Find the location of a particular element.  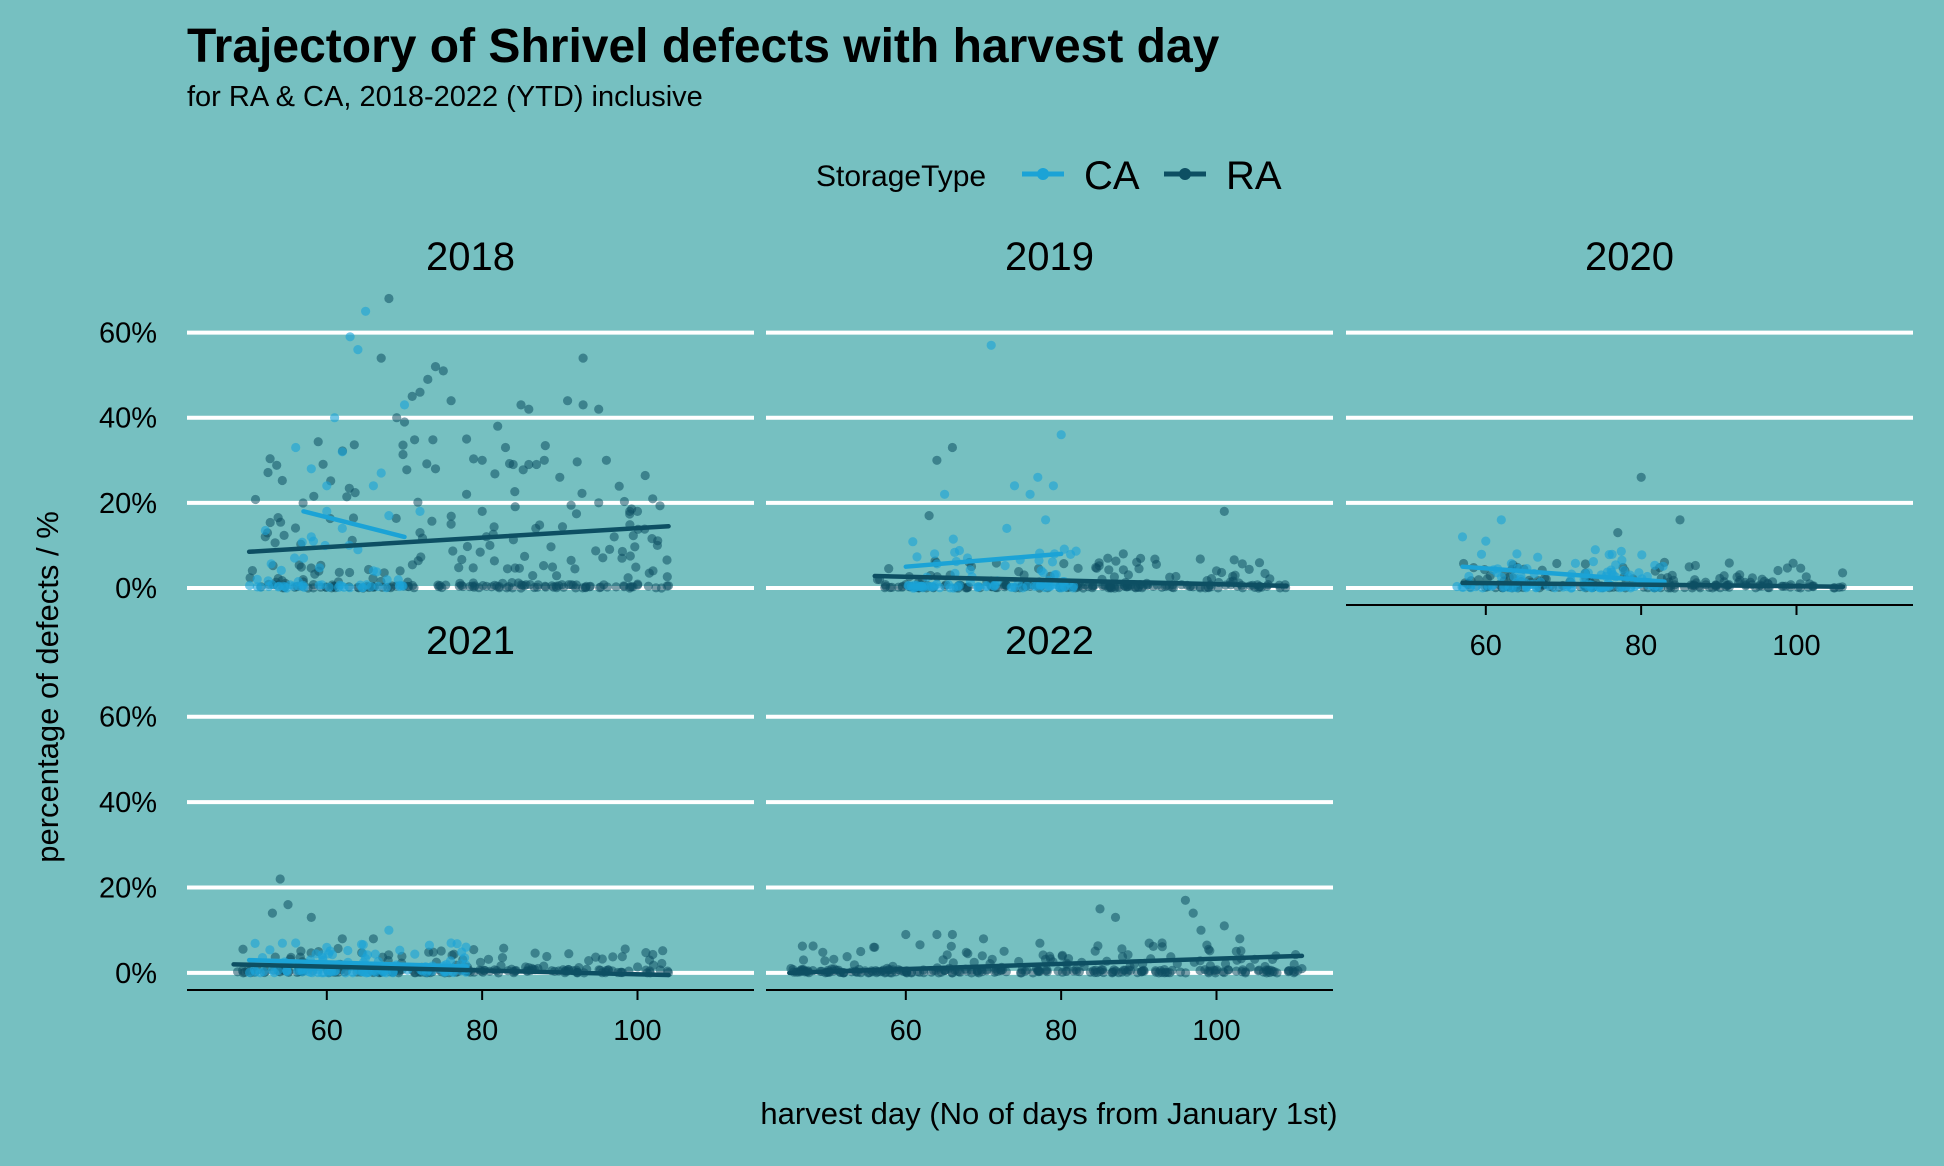

y-tick-label: 20% is located at coordinates (128, 889).